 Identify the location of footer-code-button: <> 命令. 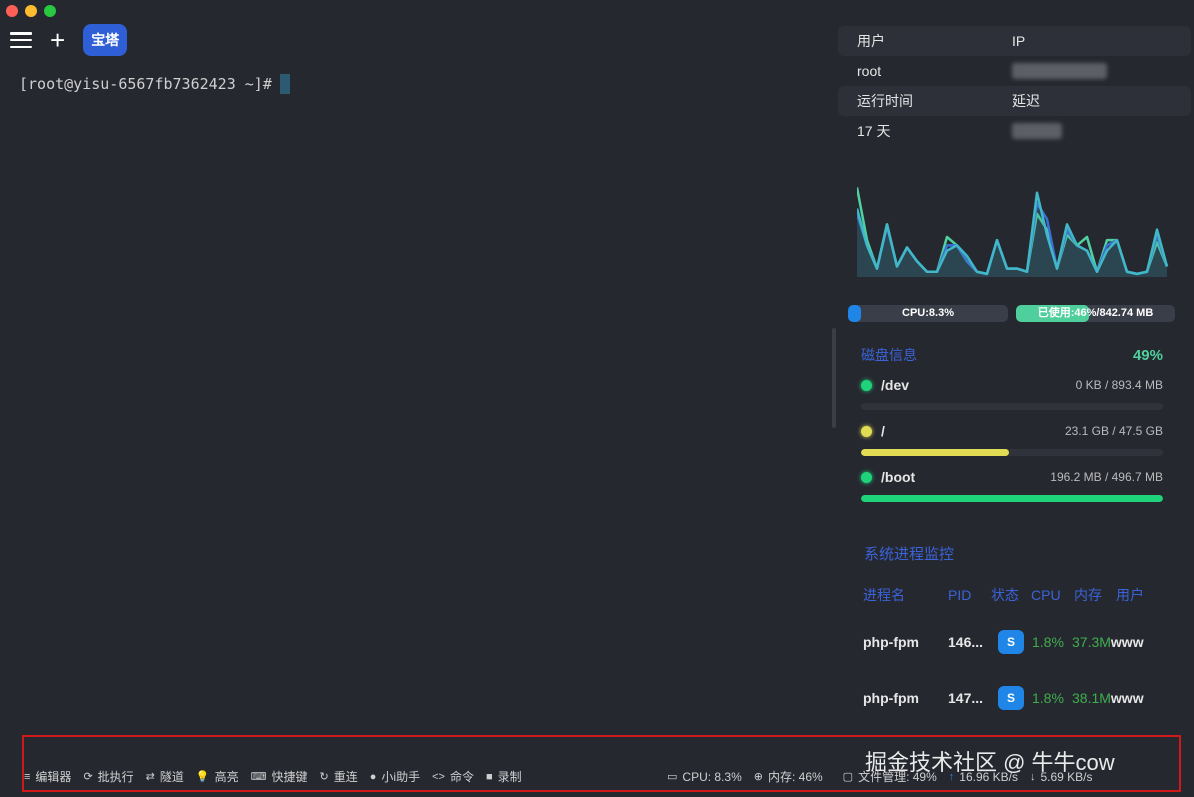
(453, 776).